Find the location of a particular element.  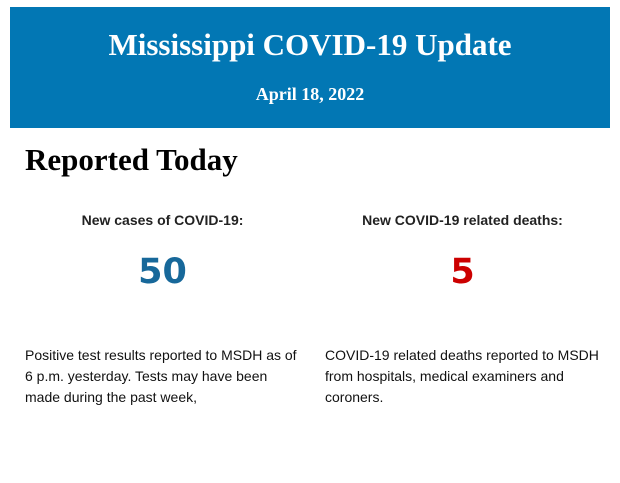

update-date: April 18, 2022 is located at coordinates (310, 94).